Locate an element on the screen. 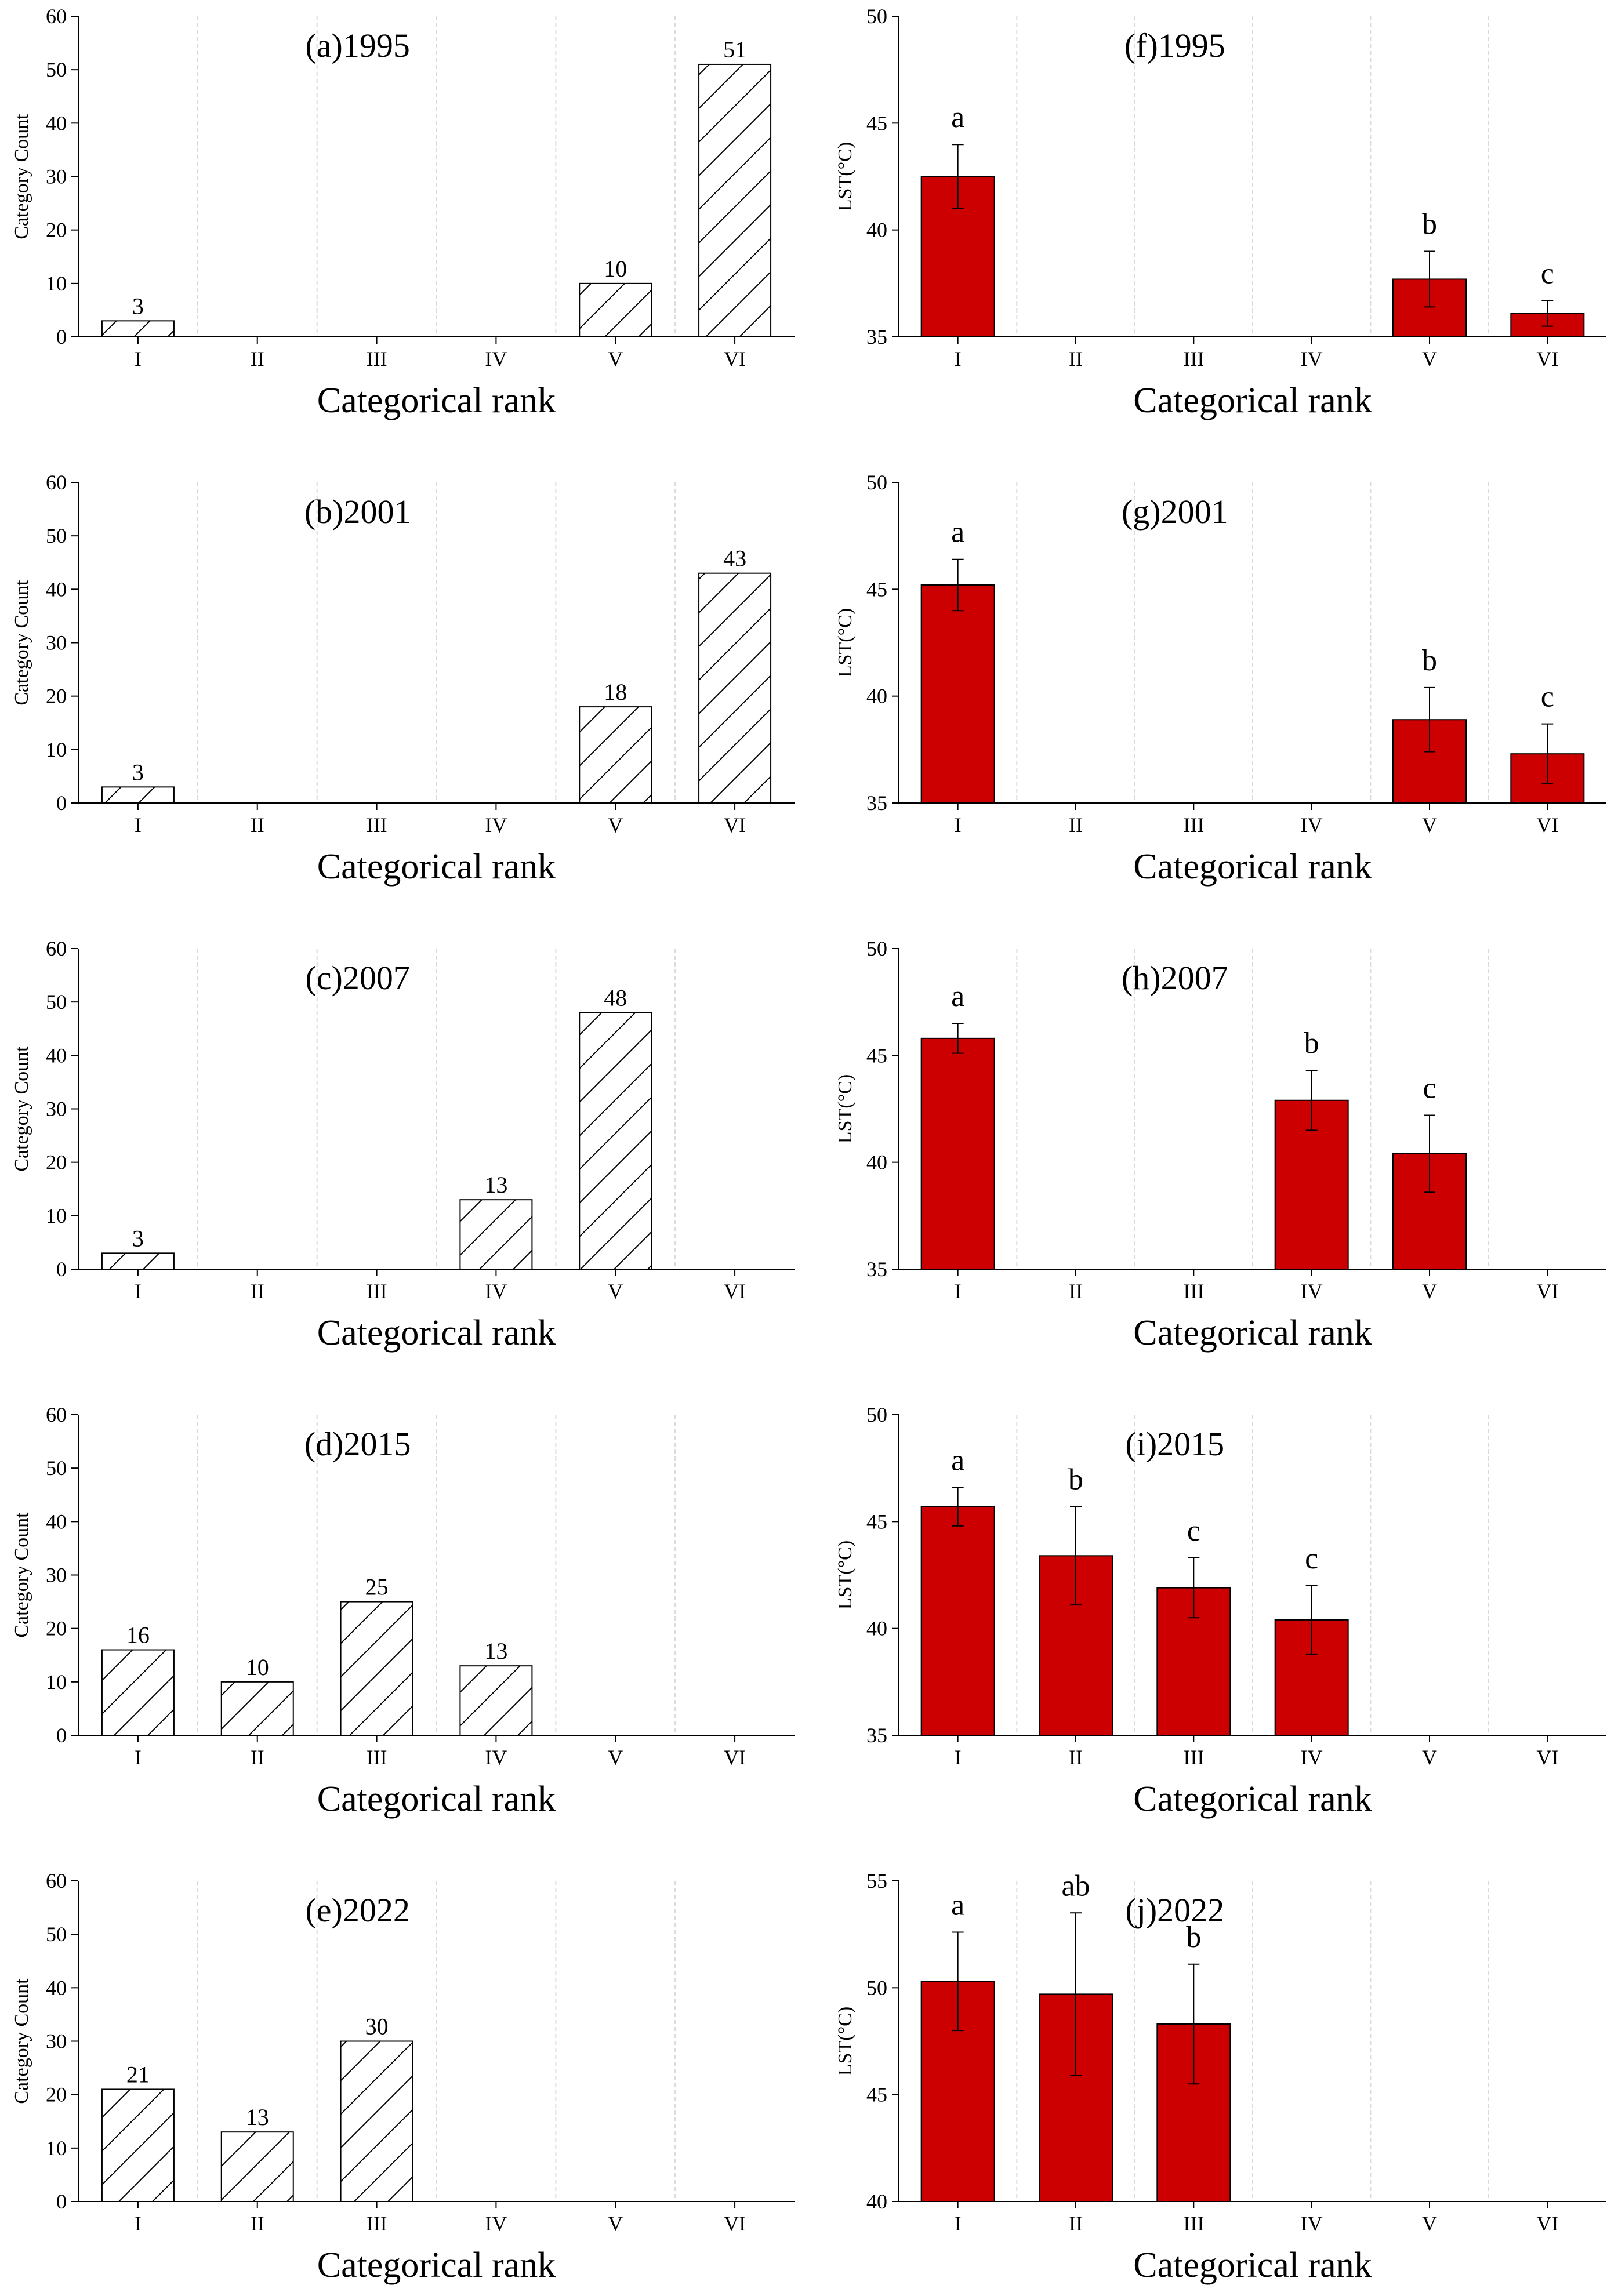 The height and width of the screenshot is (2296, 1618). chart-e-title: (e)2022 is located at coordinates (357, 1910).